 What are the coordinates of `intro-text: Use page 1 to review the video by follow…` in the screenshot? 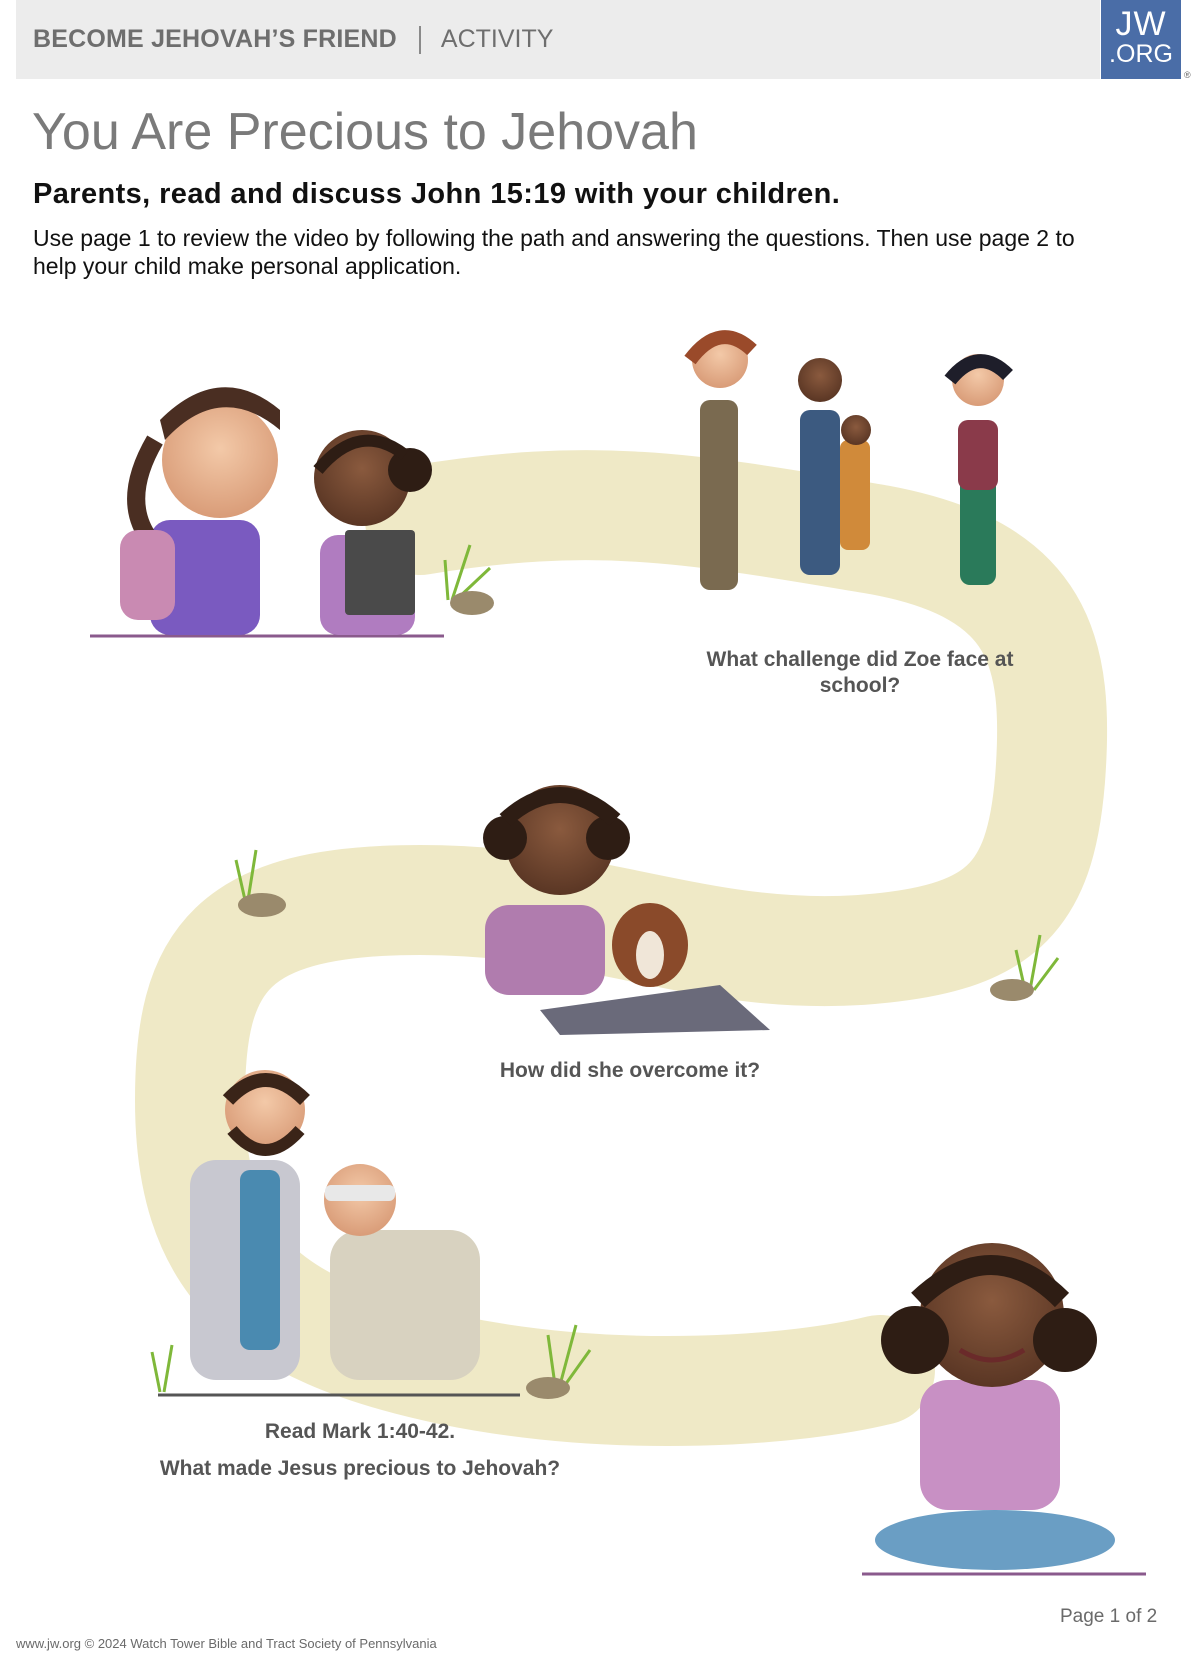 It's located at (554, 252).